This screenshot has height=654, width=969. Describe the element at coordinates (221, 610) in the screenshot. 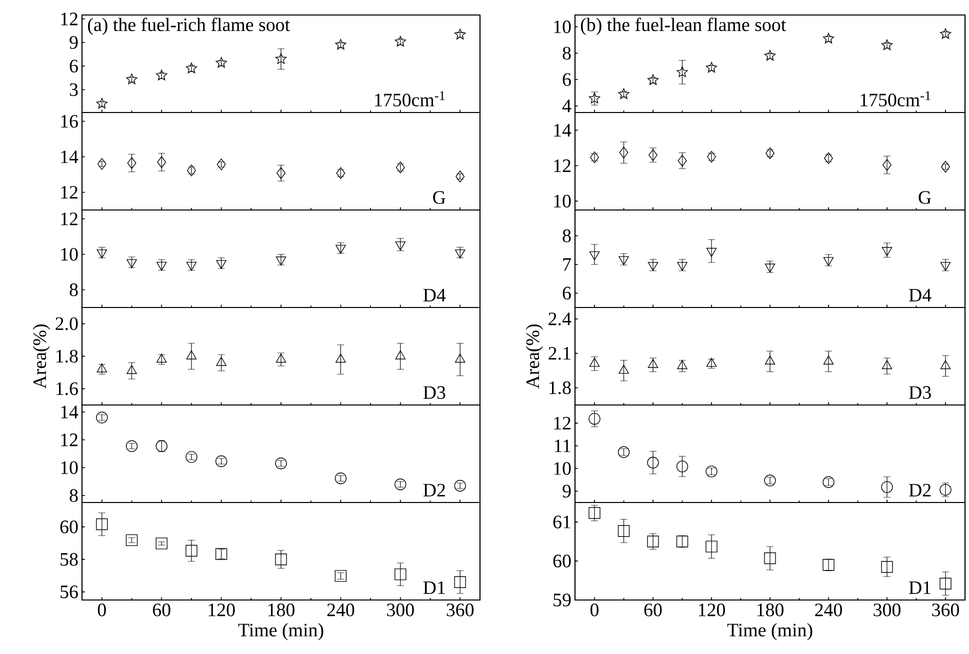

I see `x-tick-label: 120` at that location.